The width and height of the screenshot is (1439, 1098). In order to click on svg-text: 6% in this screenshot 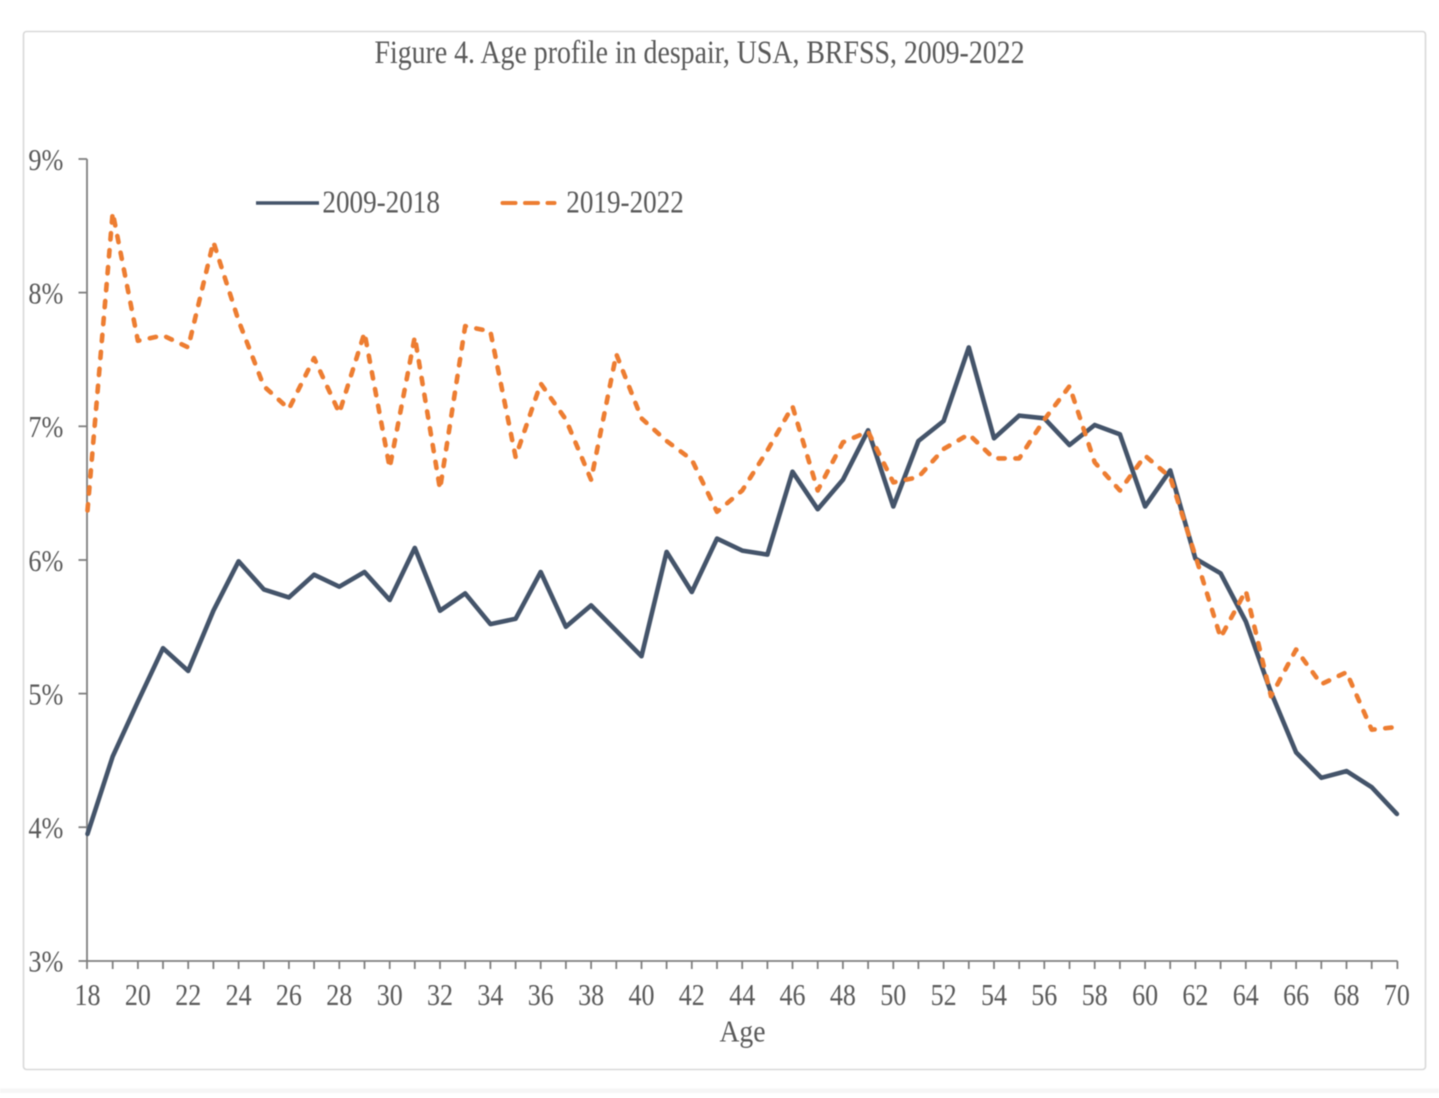, I will do `click(45, 560)`.